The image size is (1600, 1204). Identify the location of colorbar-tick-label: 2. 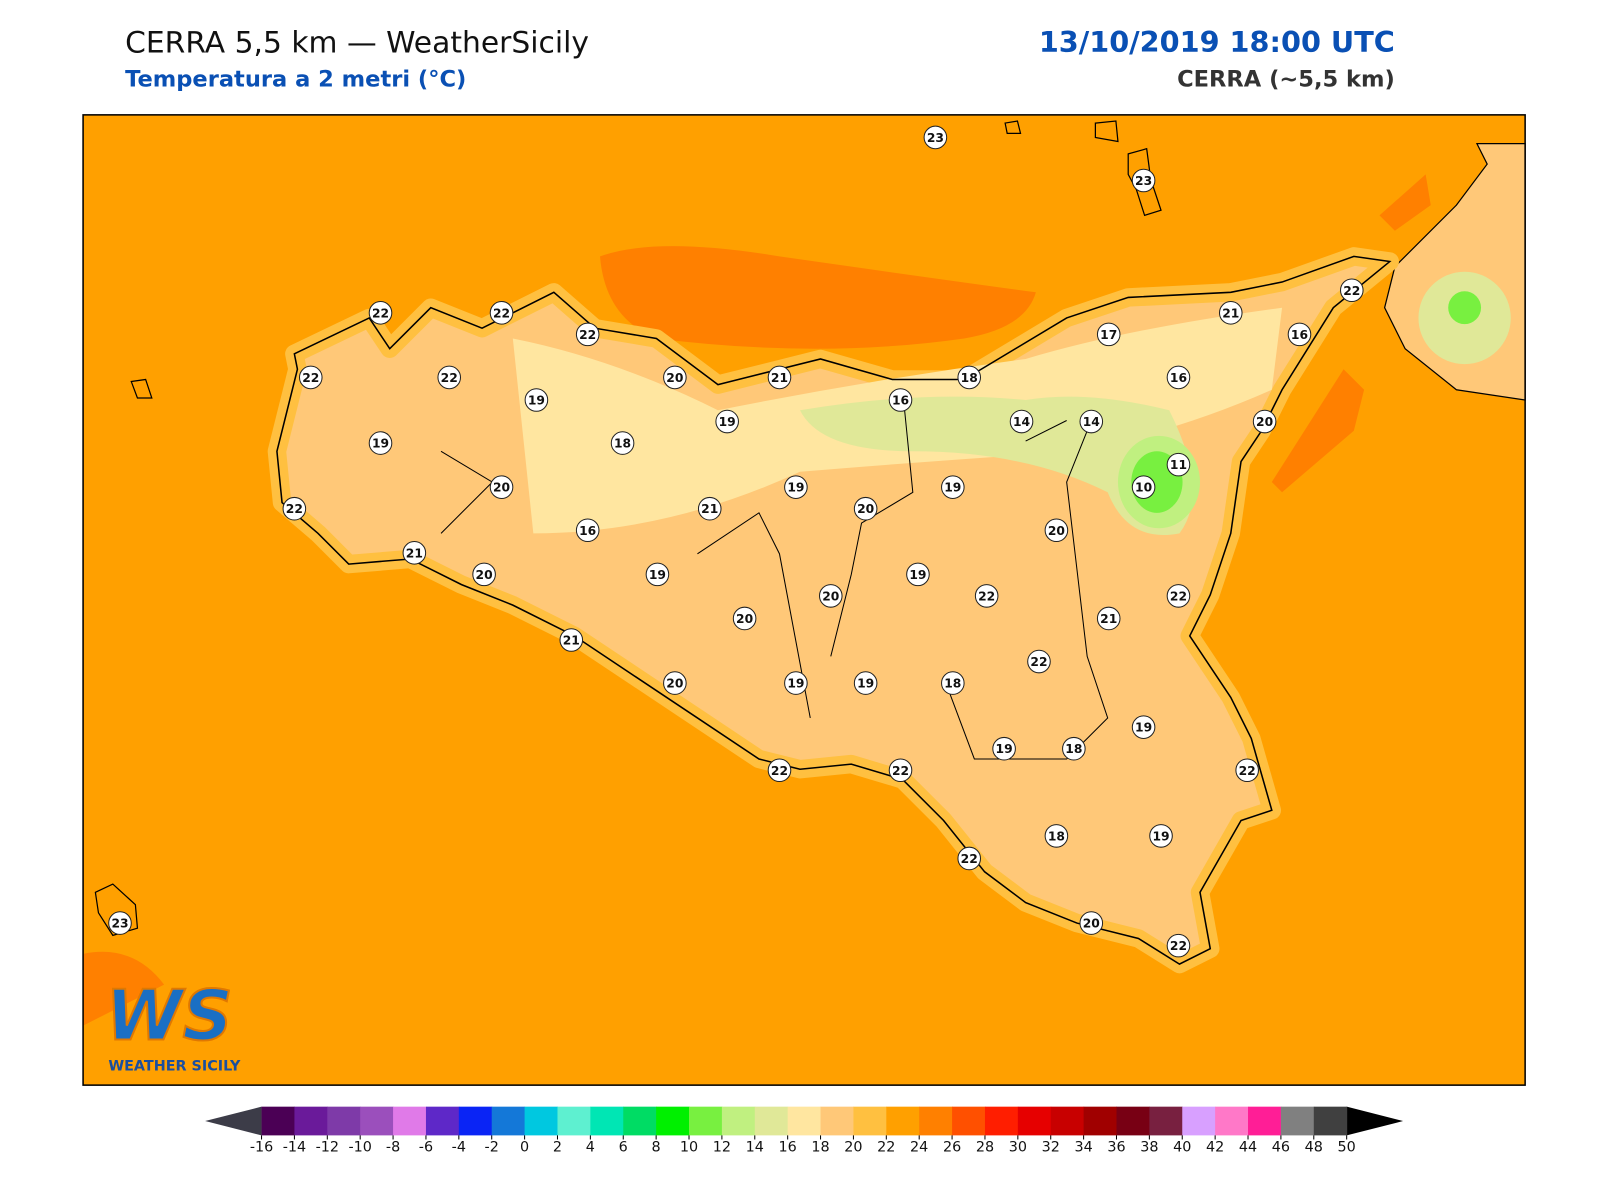
(557, 1148).